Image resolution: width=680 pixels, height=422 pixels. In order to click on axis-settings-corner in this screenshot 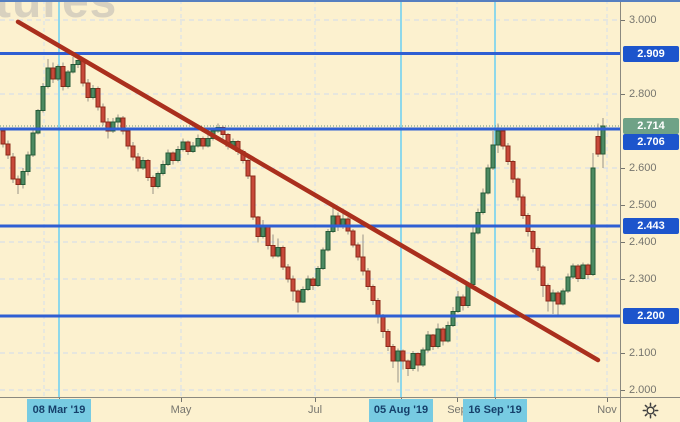, I will do `click(650, 409)`.